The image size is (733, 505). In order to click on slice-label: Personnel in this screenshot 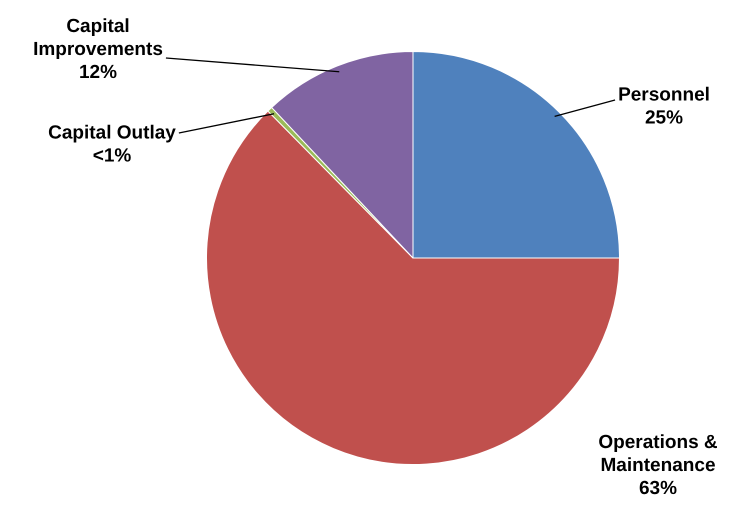, I will do `click(664, 95)`.